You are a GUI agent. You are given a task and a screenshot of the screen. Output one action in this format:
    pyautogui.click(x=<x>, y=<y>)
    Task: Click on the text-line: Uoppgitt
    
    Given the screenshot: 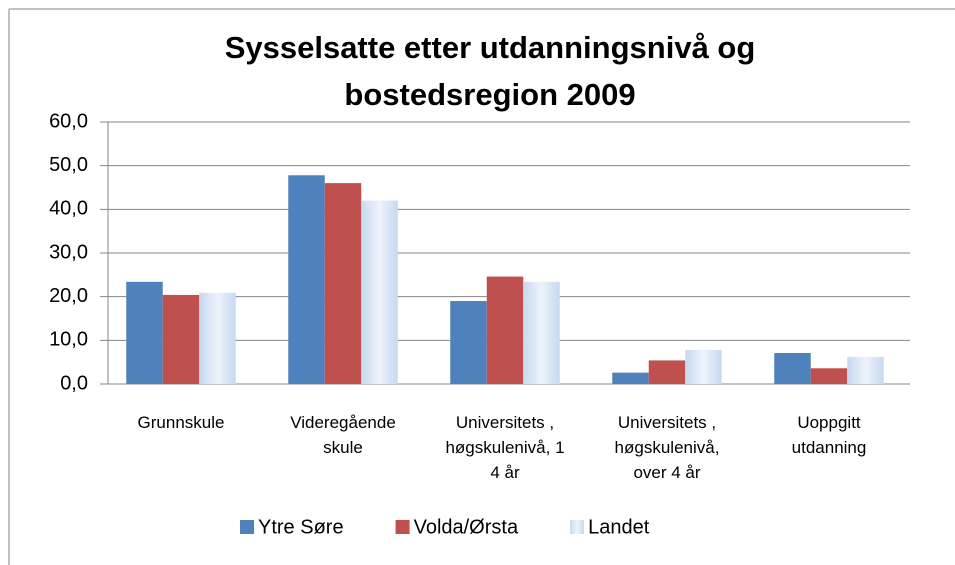 What is the action you would take?
    pyautogui.click(x=829, y=422)
    